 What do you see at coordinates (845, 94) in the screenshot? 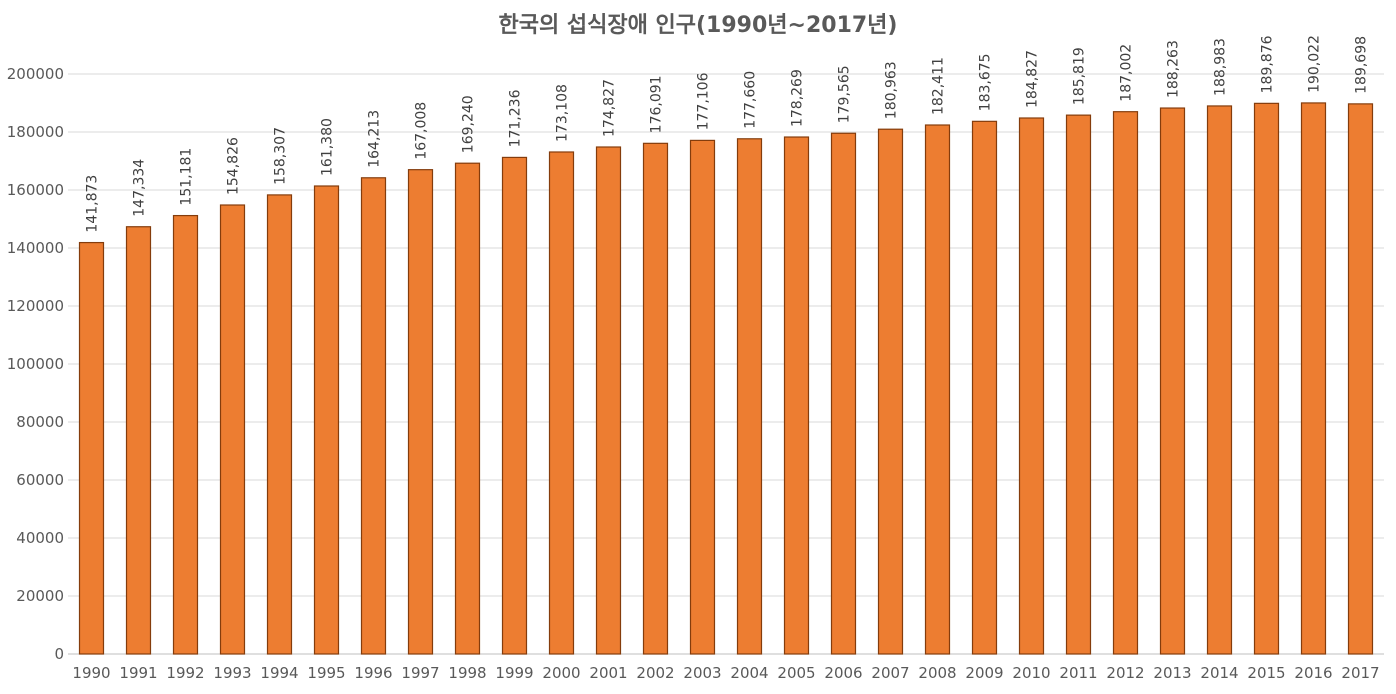
I see `data-label-2006: 179,565` at bounding box center [845, 94].